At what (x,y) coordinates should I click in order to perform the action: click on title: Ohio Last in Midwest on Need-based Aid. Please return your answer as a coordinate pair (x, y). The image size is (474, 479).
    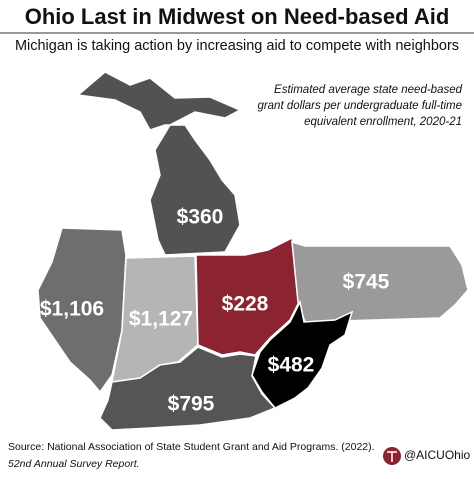
    Looking at the image, I should click on (237, 16).